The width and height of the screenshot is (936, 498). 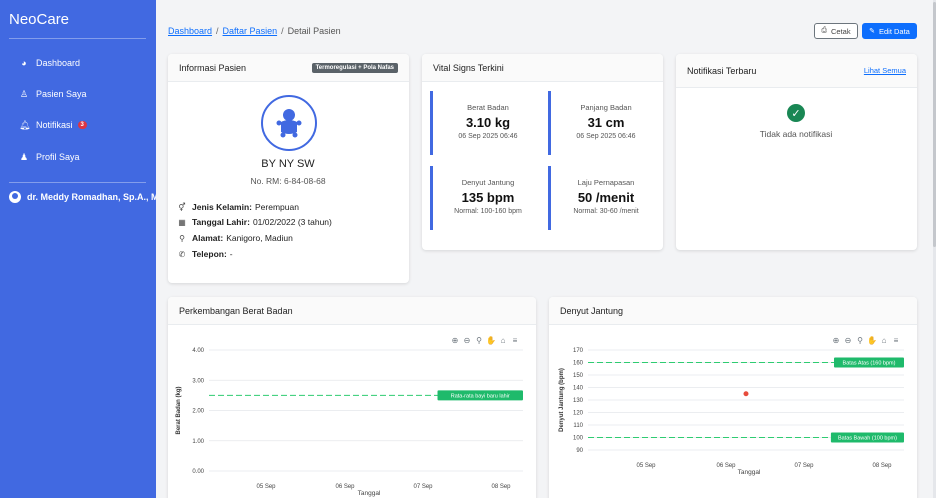 I want to click on breadcrumb-link-daftar-pasien: Daftar Pasien, so click(x=250, y=31).